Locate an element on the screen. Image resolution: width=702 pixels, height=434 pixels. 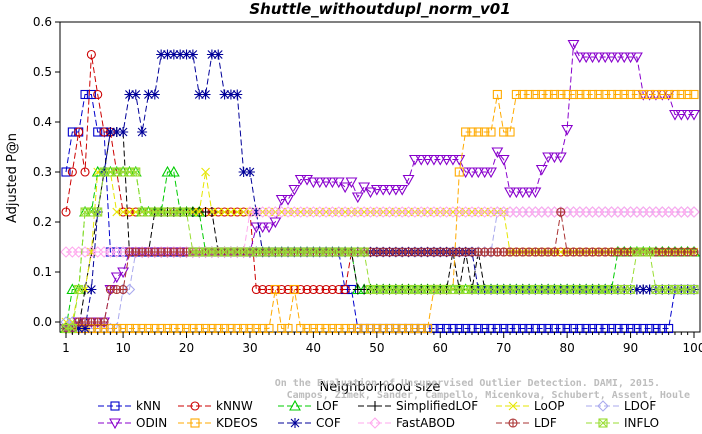
x-axis-label: Neighborhood size is located at coordinates (380, 387).